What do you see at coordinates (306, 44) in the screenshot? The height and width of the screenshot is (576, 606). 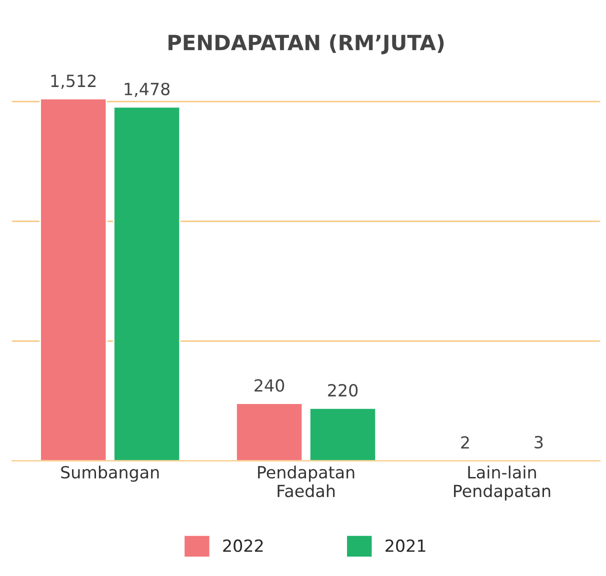 I see `chart-title: PENDAPATAN (RM’JUTA)` at bounding box center [306, 44].